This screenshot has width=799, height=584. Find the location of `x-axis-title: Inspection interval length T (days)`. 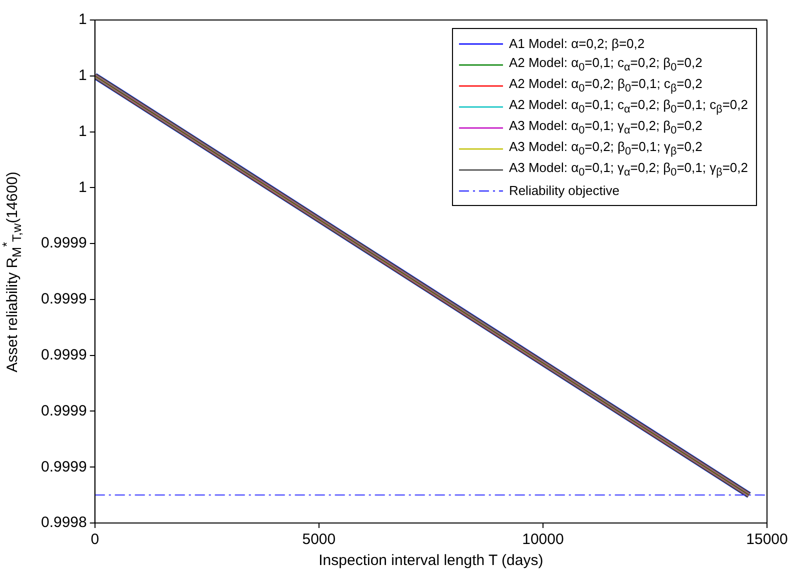

x-axis-title: Inspection interval length T (days) is located at coordinates (431, 560).